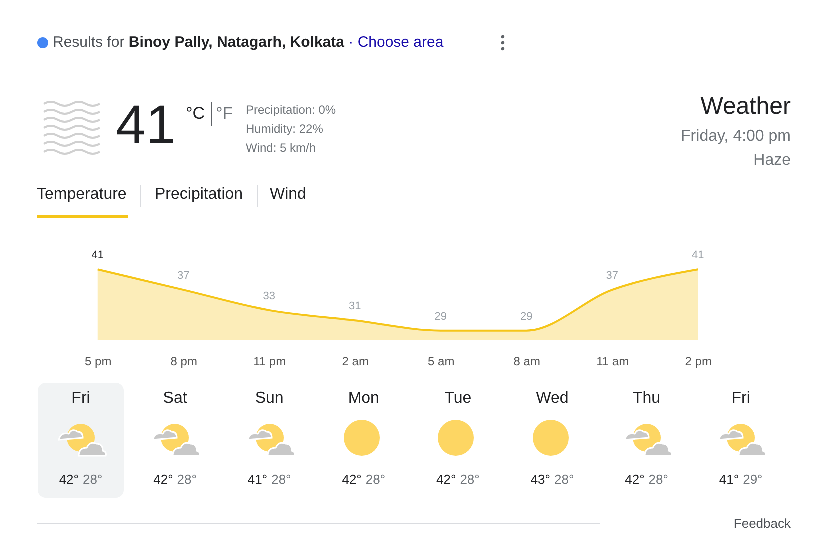 The height and width of the screenshot is (551, 827). What do you see at coordinates (270, 361) in the screenshot?
I see `x-tick-label: 11 pm` at bounding box center [270, 361].